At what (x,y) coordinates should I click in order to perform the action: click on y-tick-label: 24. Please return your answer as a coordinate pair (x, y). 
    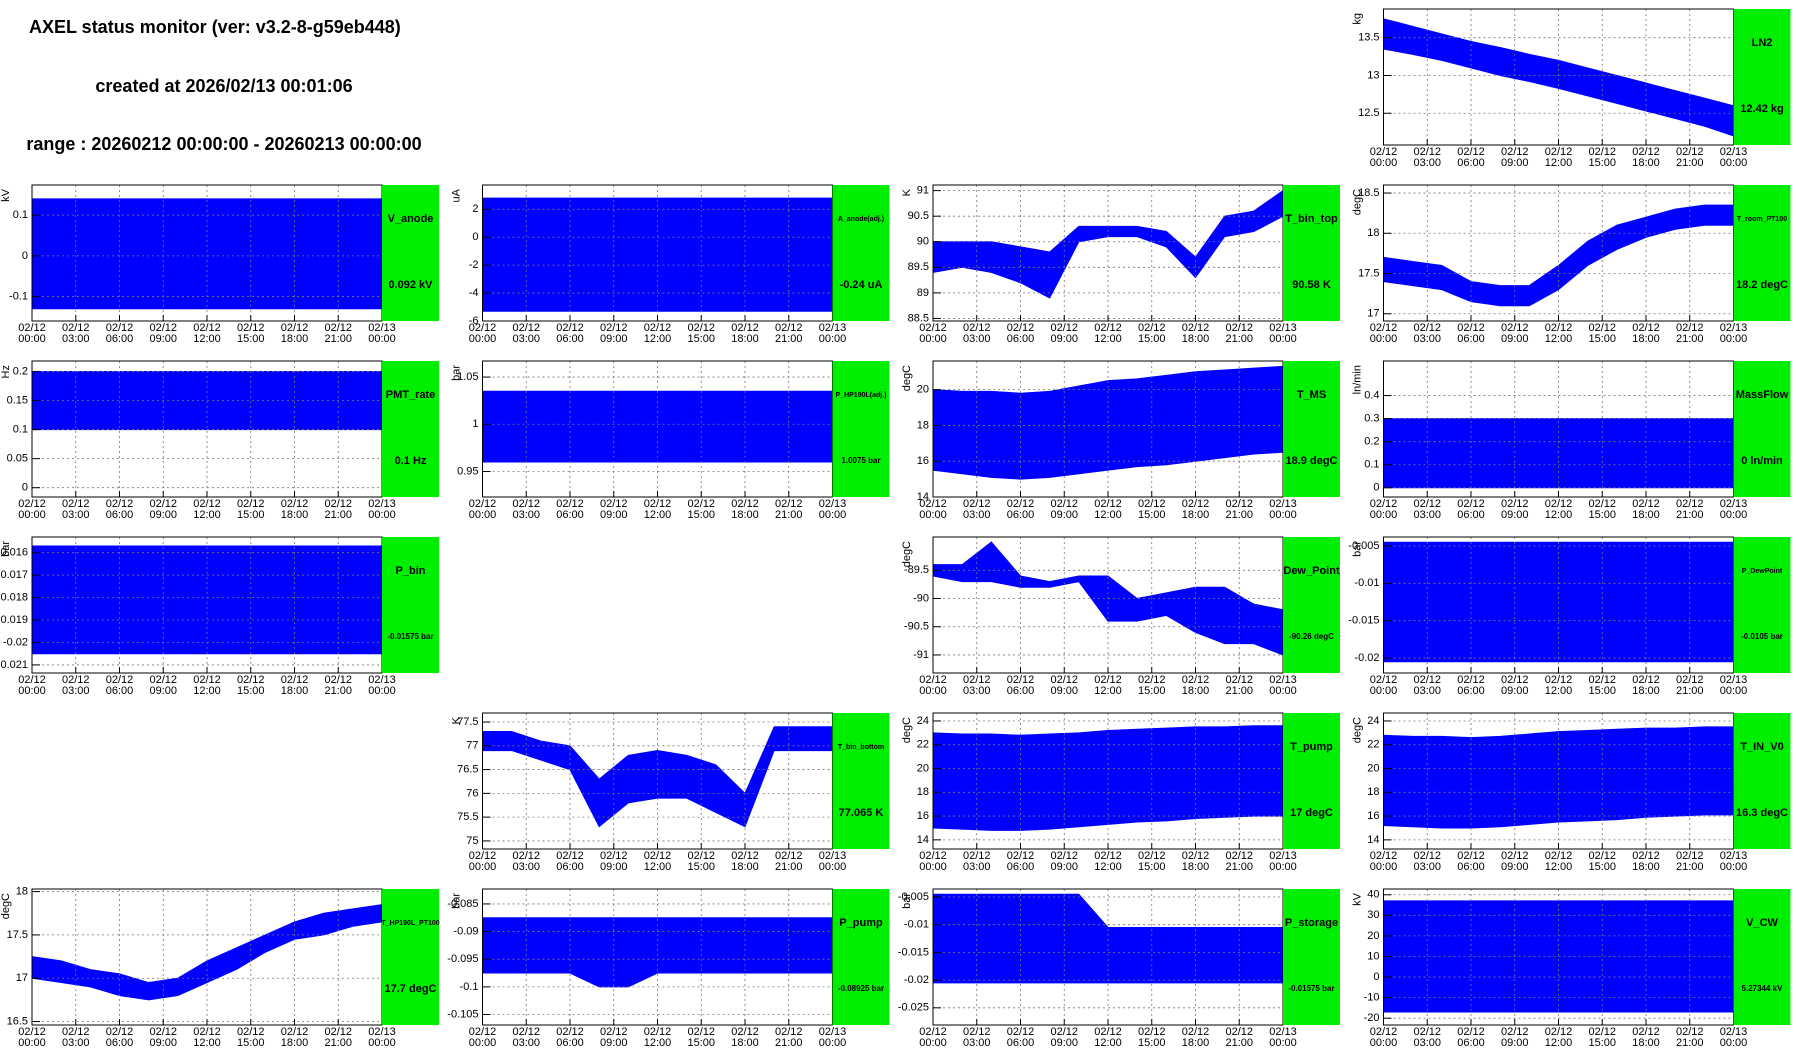
    Looking at the image, I should click on (923, 721).